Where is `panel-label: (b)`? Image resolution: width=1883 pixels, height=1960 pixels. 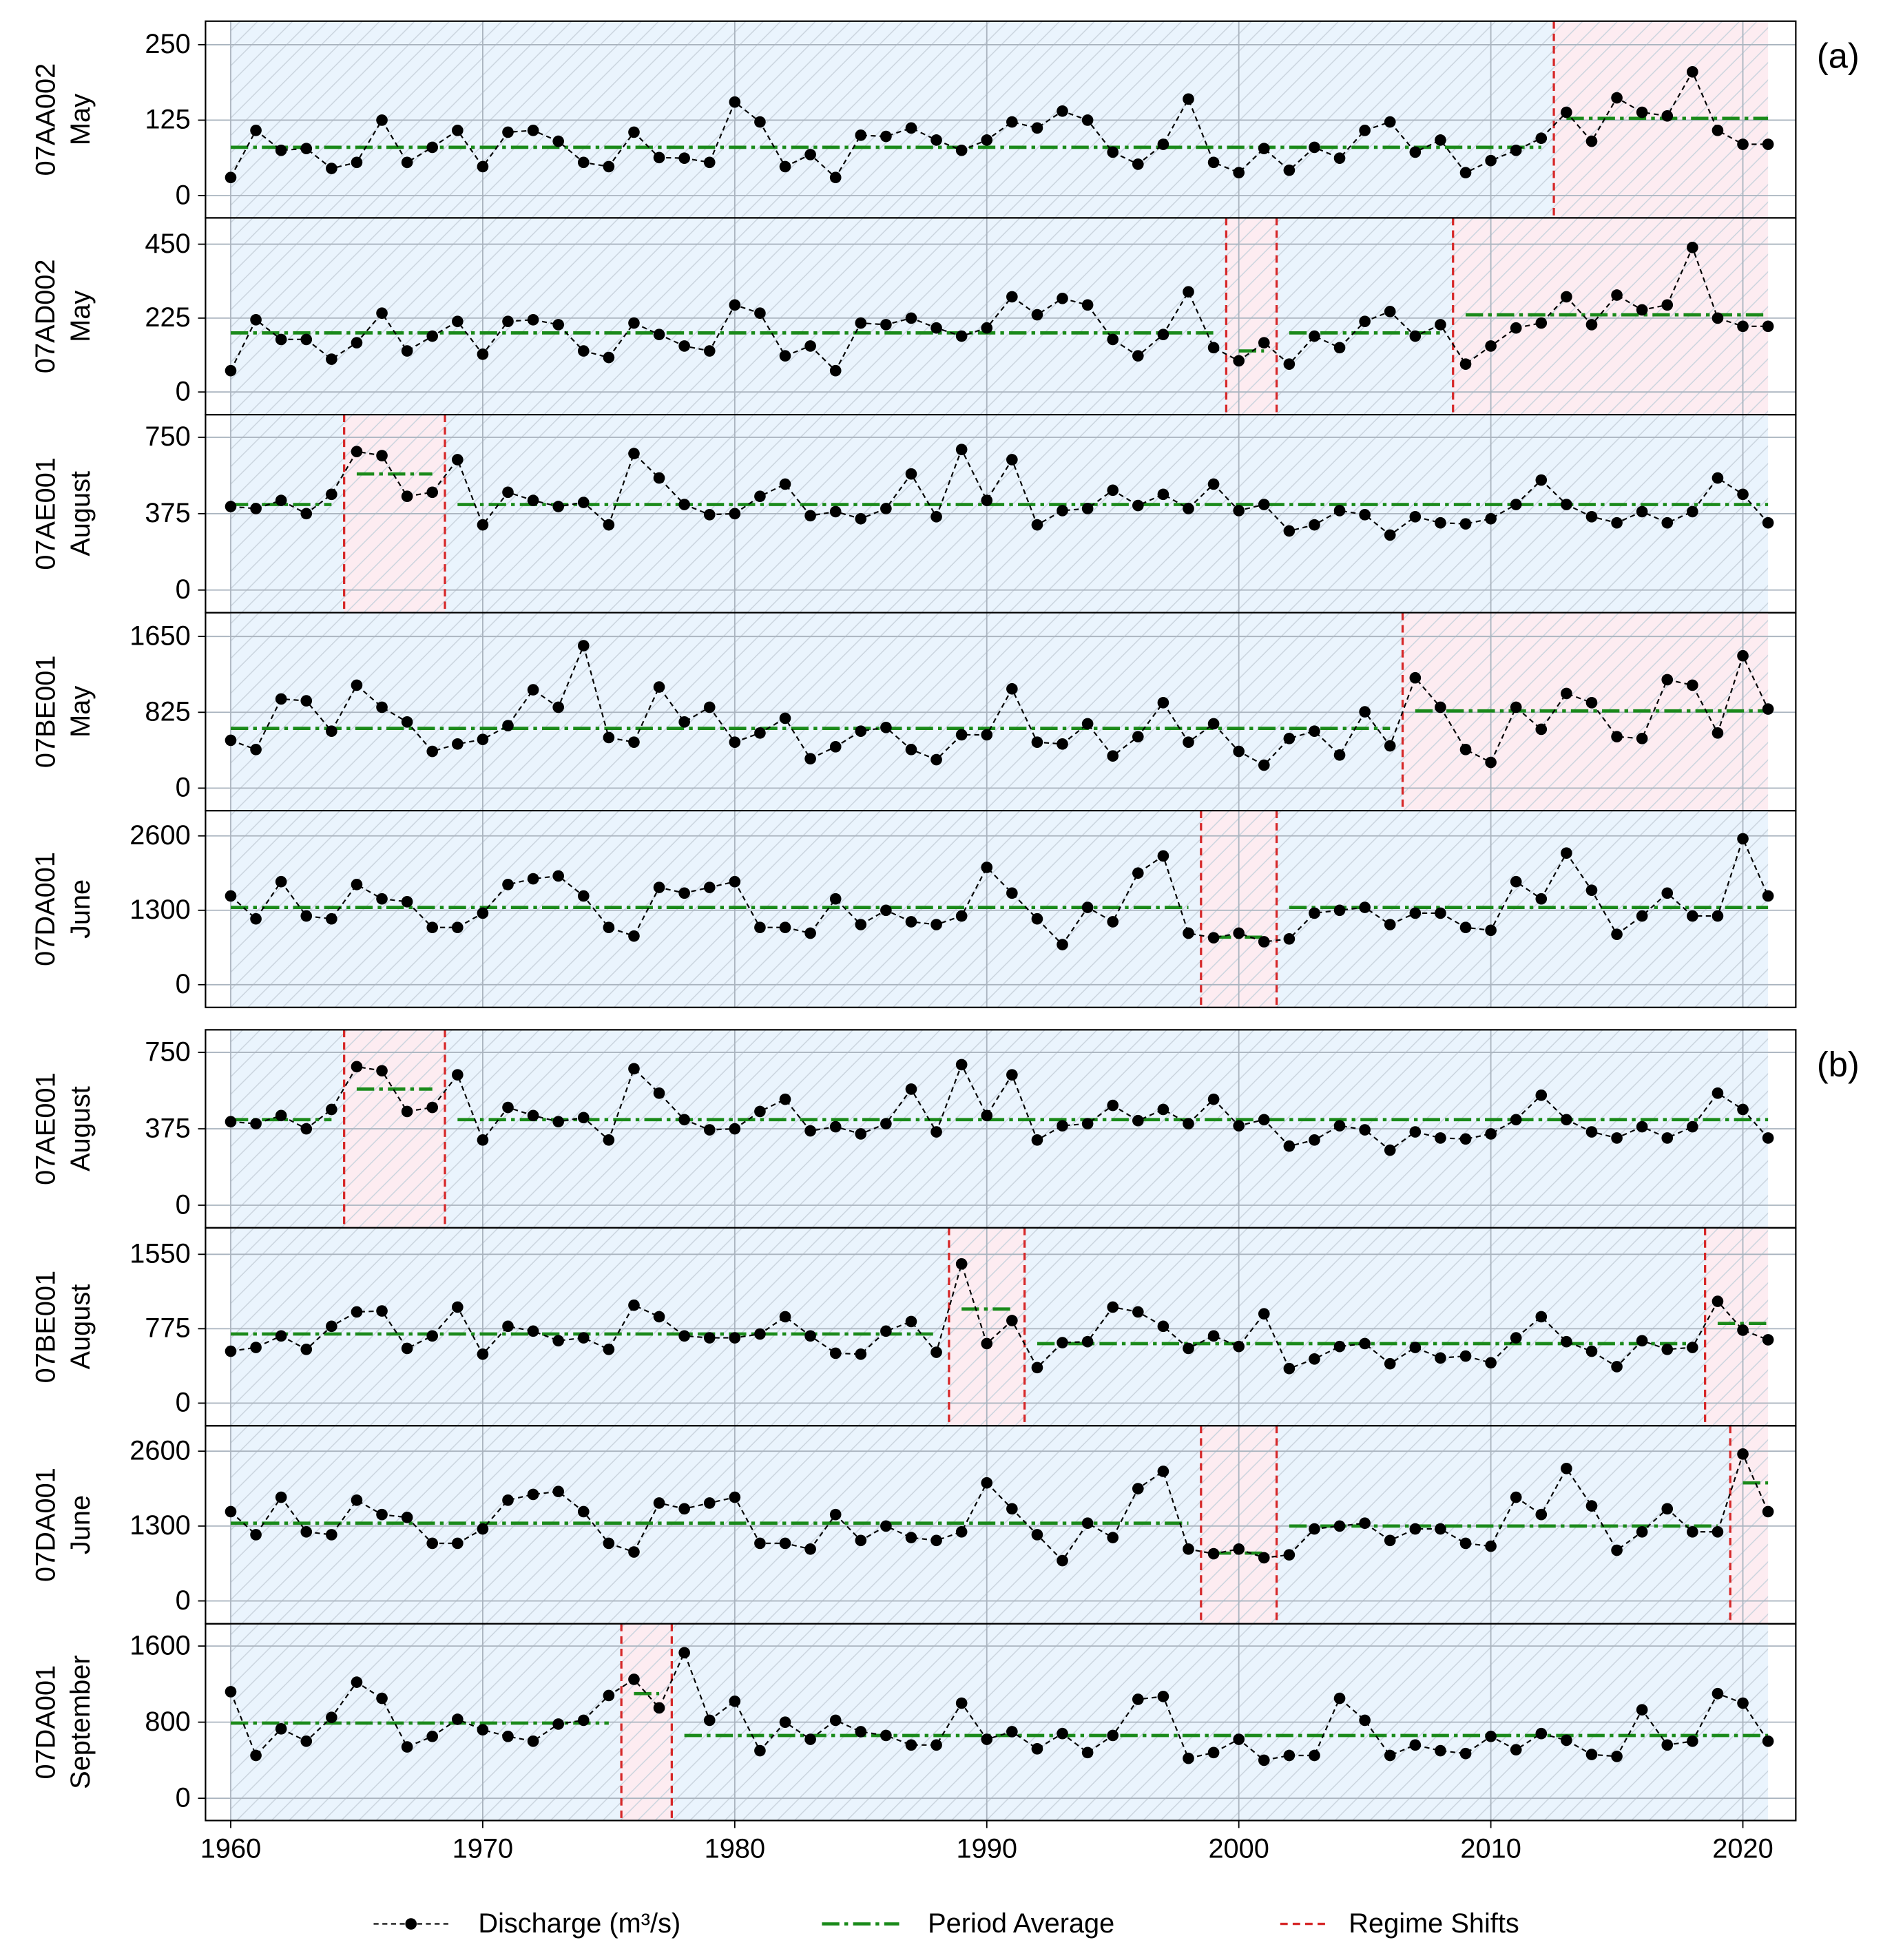 panel-label: (b) is located at coordinates (1839, 1064).